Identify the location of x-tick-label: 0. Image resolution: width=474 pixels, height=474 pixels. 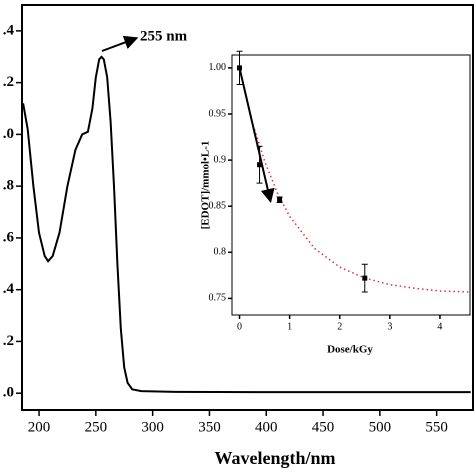
(239, 326).